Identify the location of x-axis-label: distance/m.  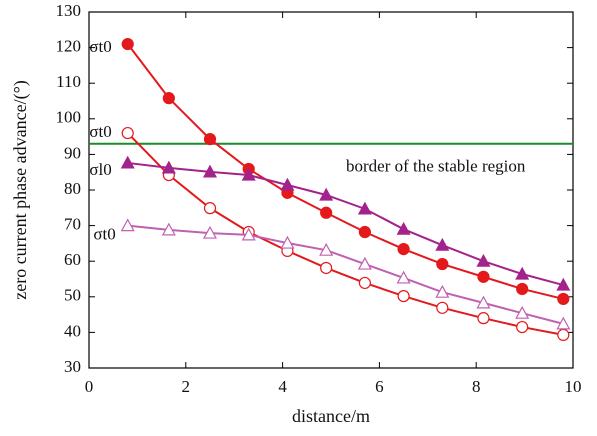
(331, 416).